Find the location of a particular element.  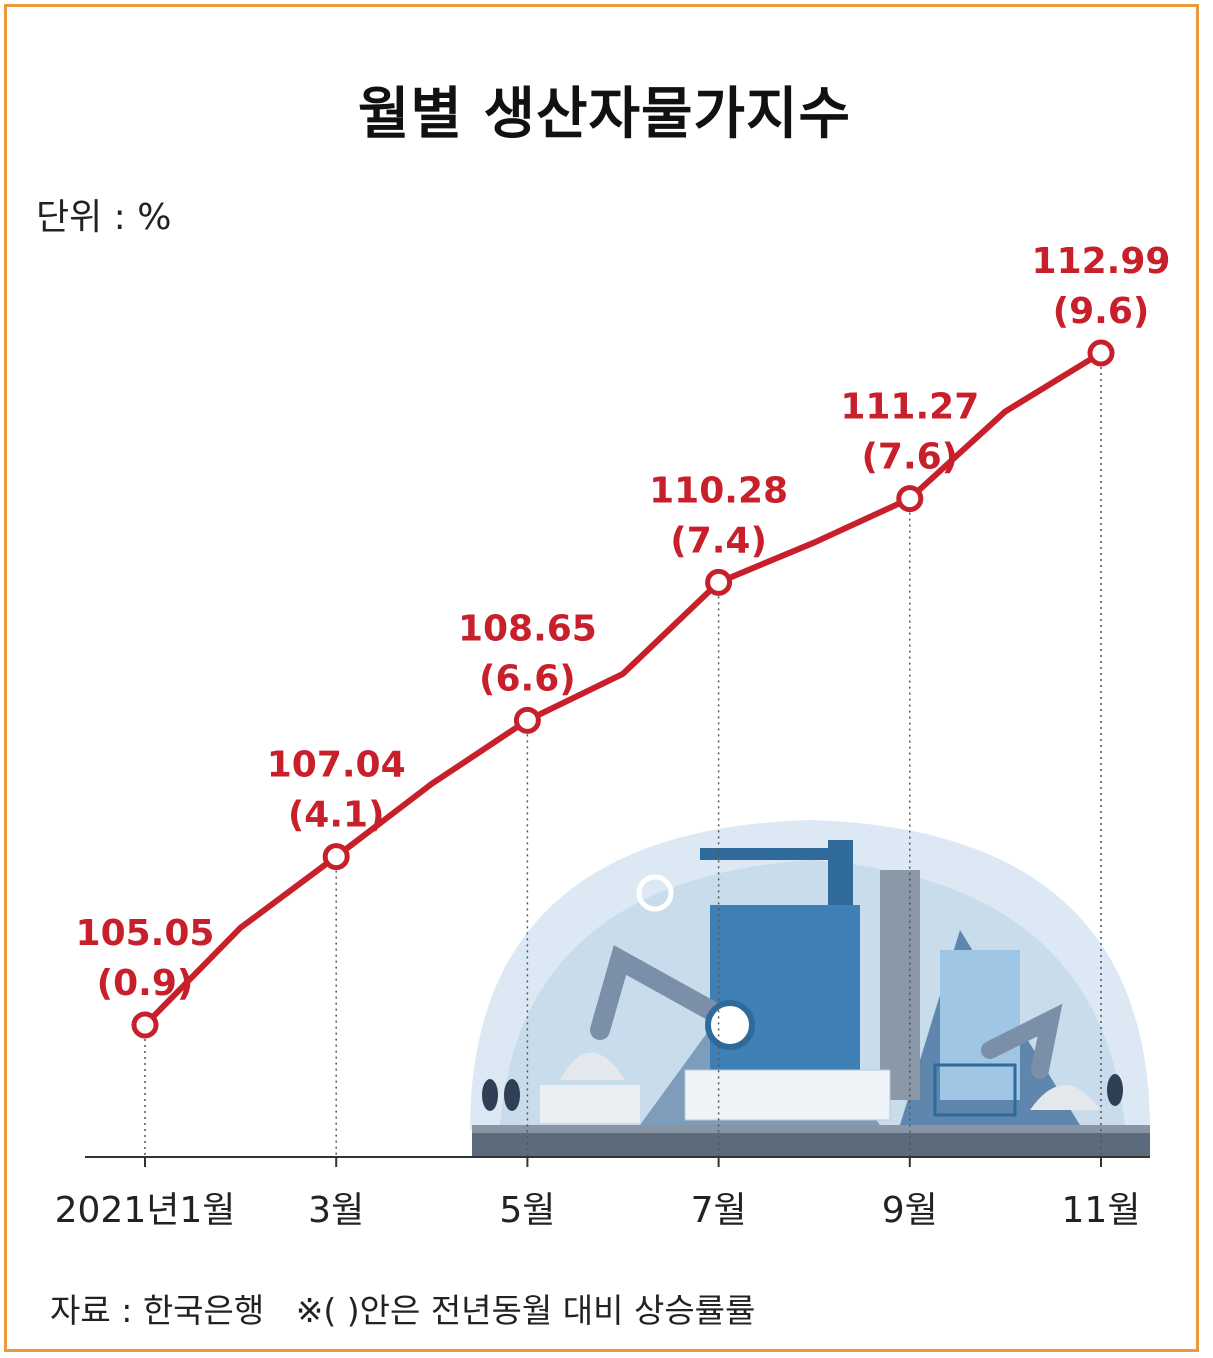

x-tick-label: 5월 is located at coordinates (527, 1210).